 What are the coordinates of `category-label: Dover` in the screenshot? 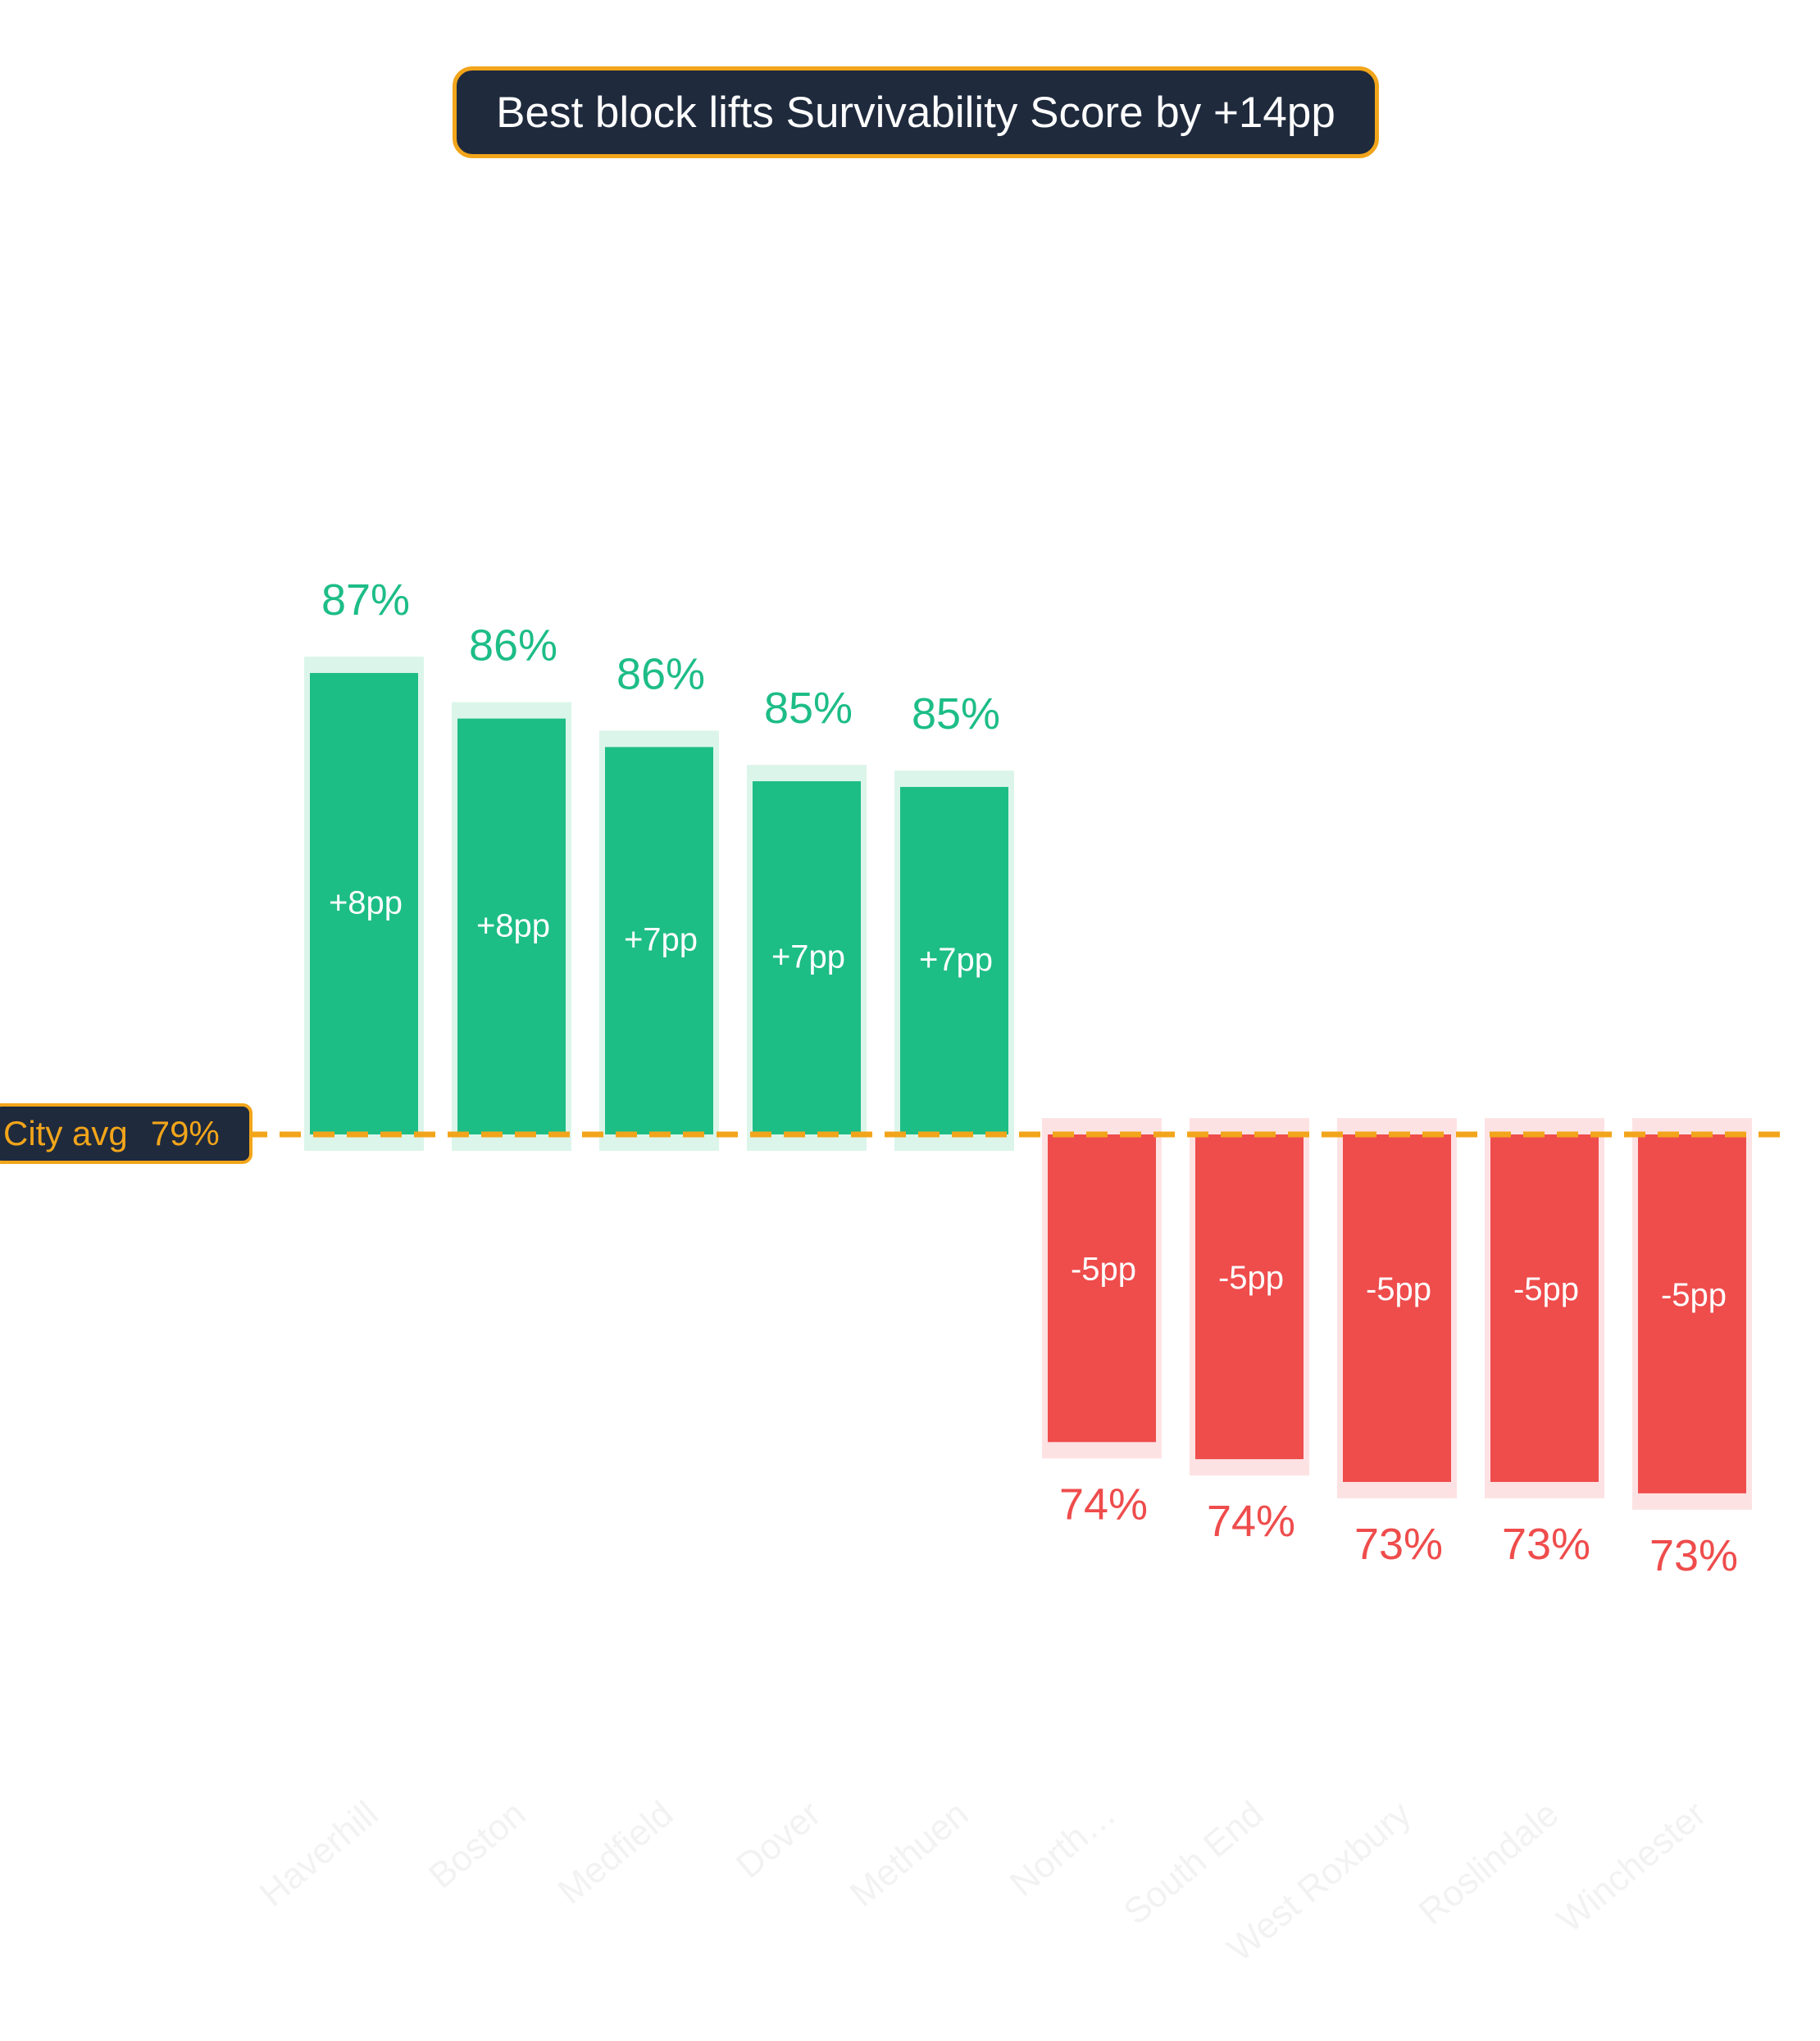 It's located at (778, 1839).